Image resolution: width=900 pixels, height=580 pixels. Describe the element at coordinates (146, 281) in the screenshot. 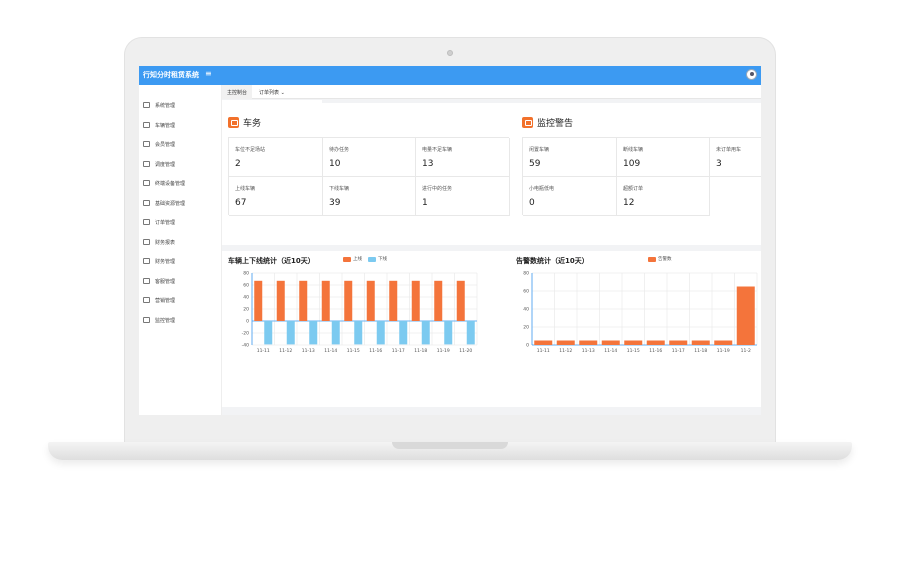

I see `headset-icon` at that location.